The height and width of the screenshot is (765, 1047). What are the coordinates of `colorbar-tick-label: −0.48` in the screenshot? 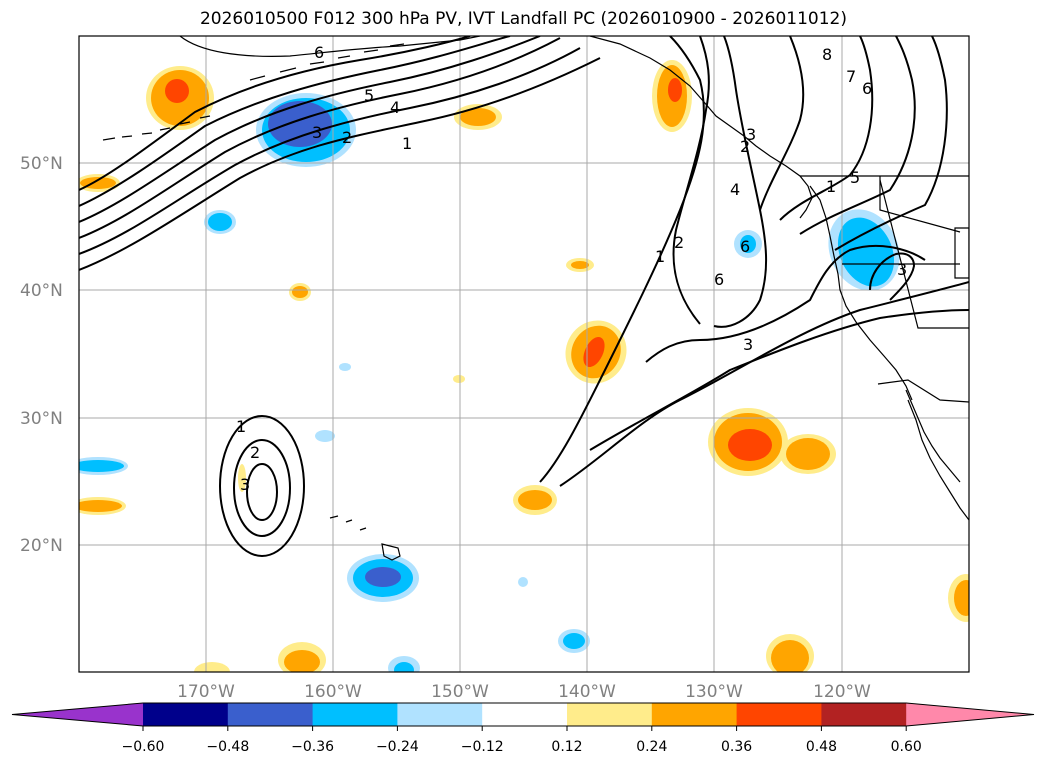 It's located at (227, 747).